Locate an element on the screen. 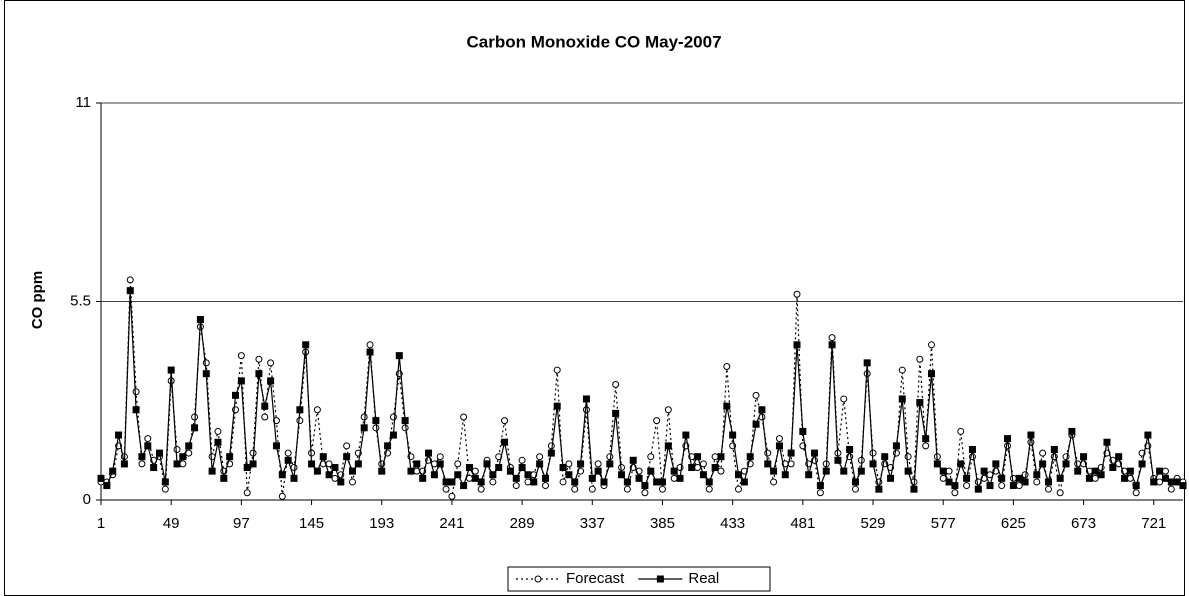 The width and height of the screenshot is (1189, 596). x-tick-label: 577 is located at coordinates (943, 523).